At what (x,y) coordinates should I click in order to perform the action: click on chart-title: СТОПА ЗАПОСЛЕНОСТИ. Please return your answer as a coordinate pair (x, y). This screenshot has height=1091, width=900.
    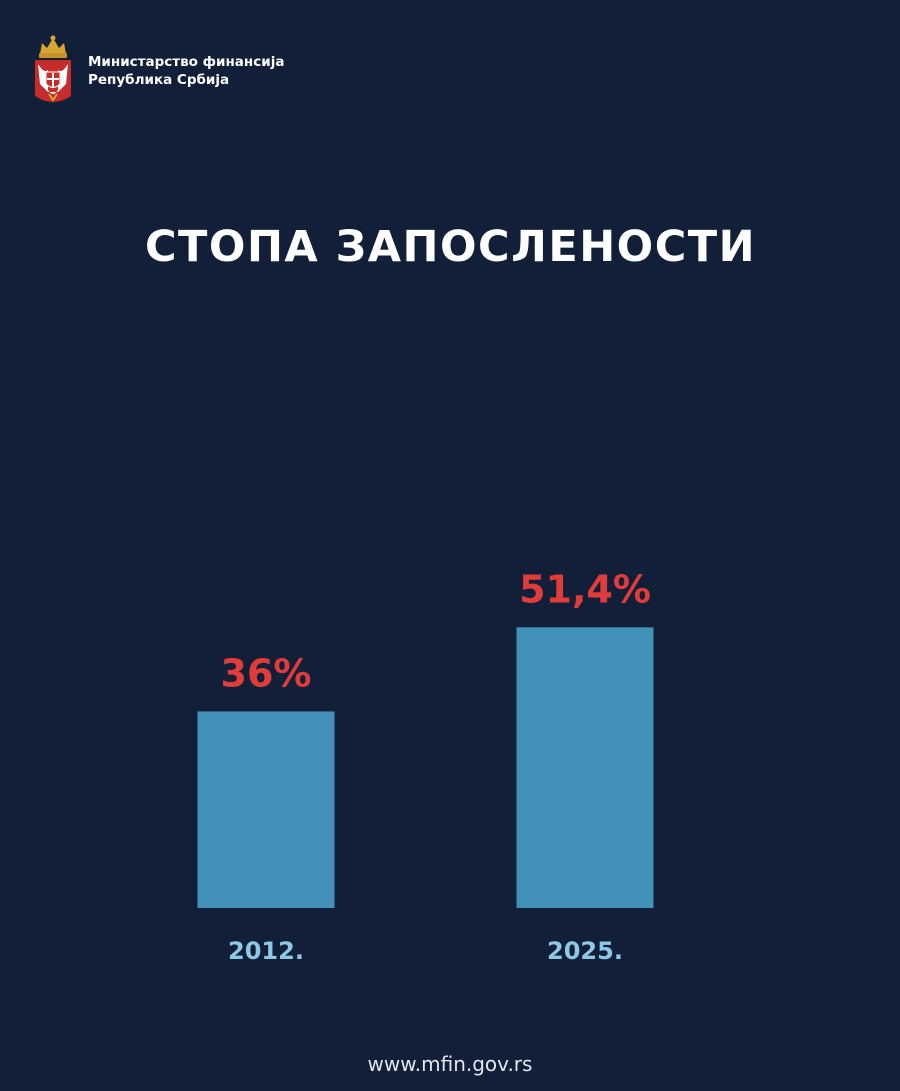
    Looking at the image, I should click on (451, 247).